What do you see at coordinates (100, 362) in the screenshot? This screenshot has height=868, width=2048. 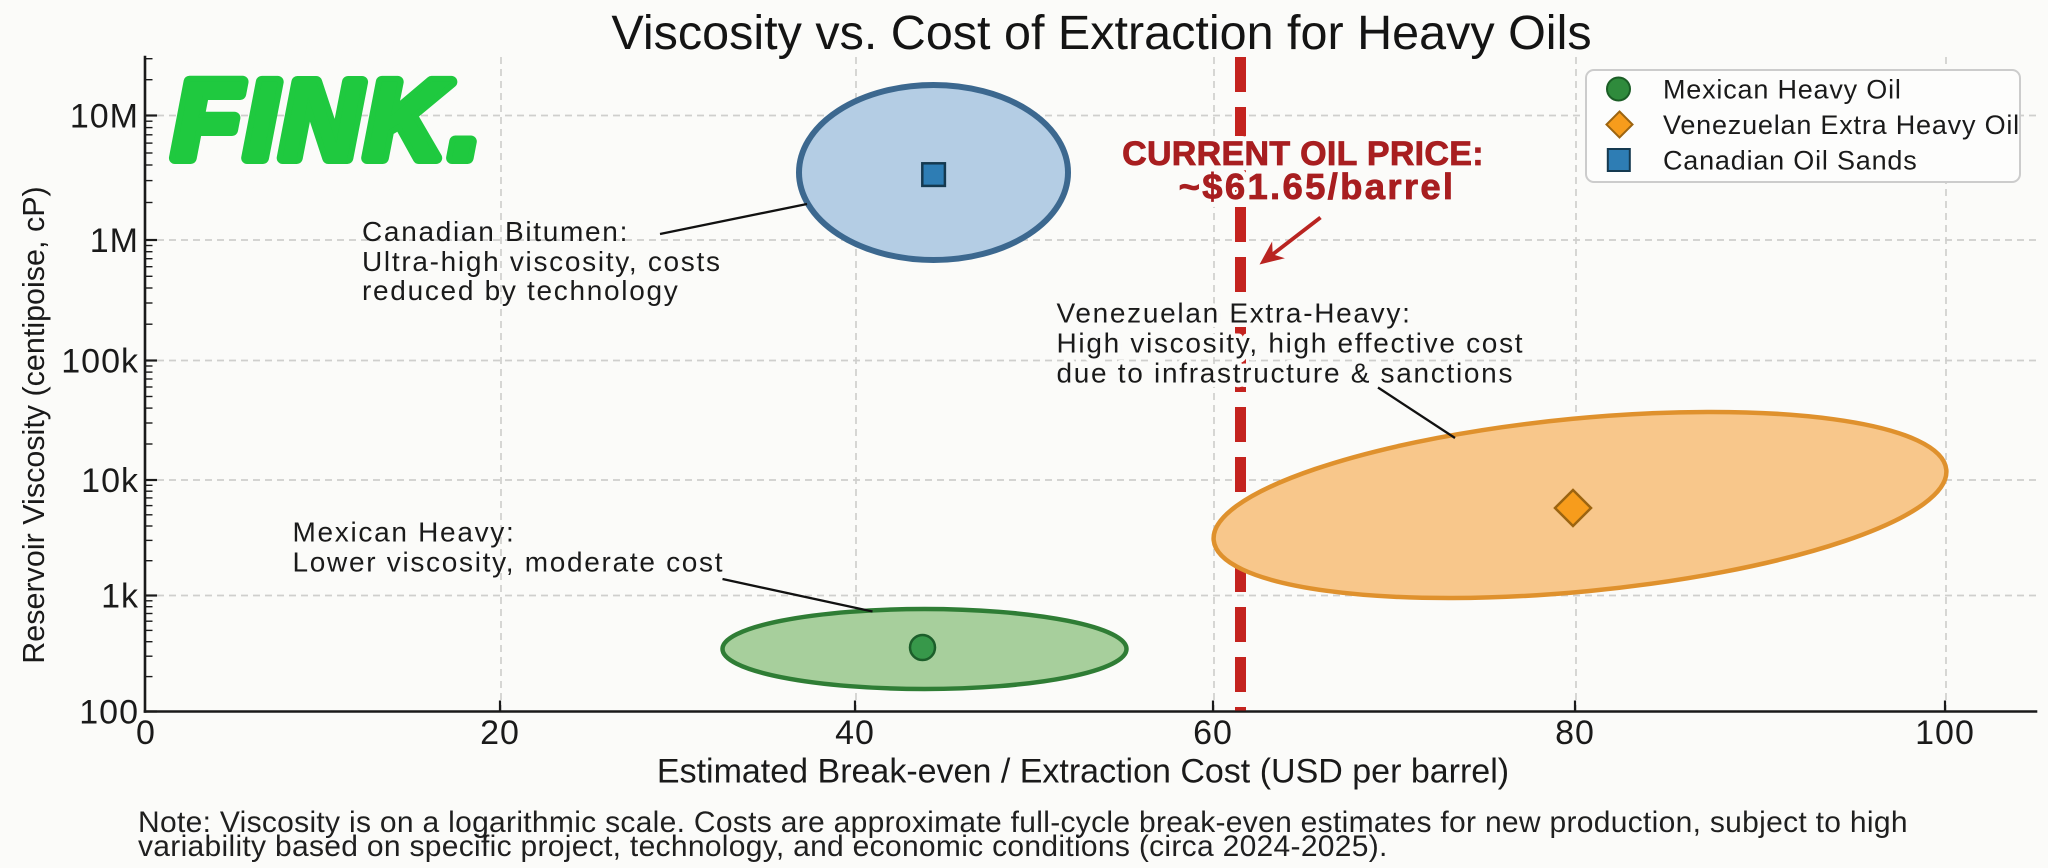 I see `svg-text: 100k` at bounding box center [100, 362].